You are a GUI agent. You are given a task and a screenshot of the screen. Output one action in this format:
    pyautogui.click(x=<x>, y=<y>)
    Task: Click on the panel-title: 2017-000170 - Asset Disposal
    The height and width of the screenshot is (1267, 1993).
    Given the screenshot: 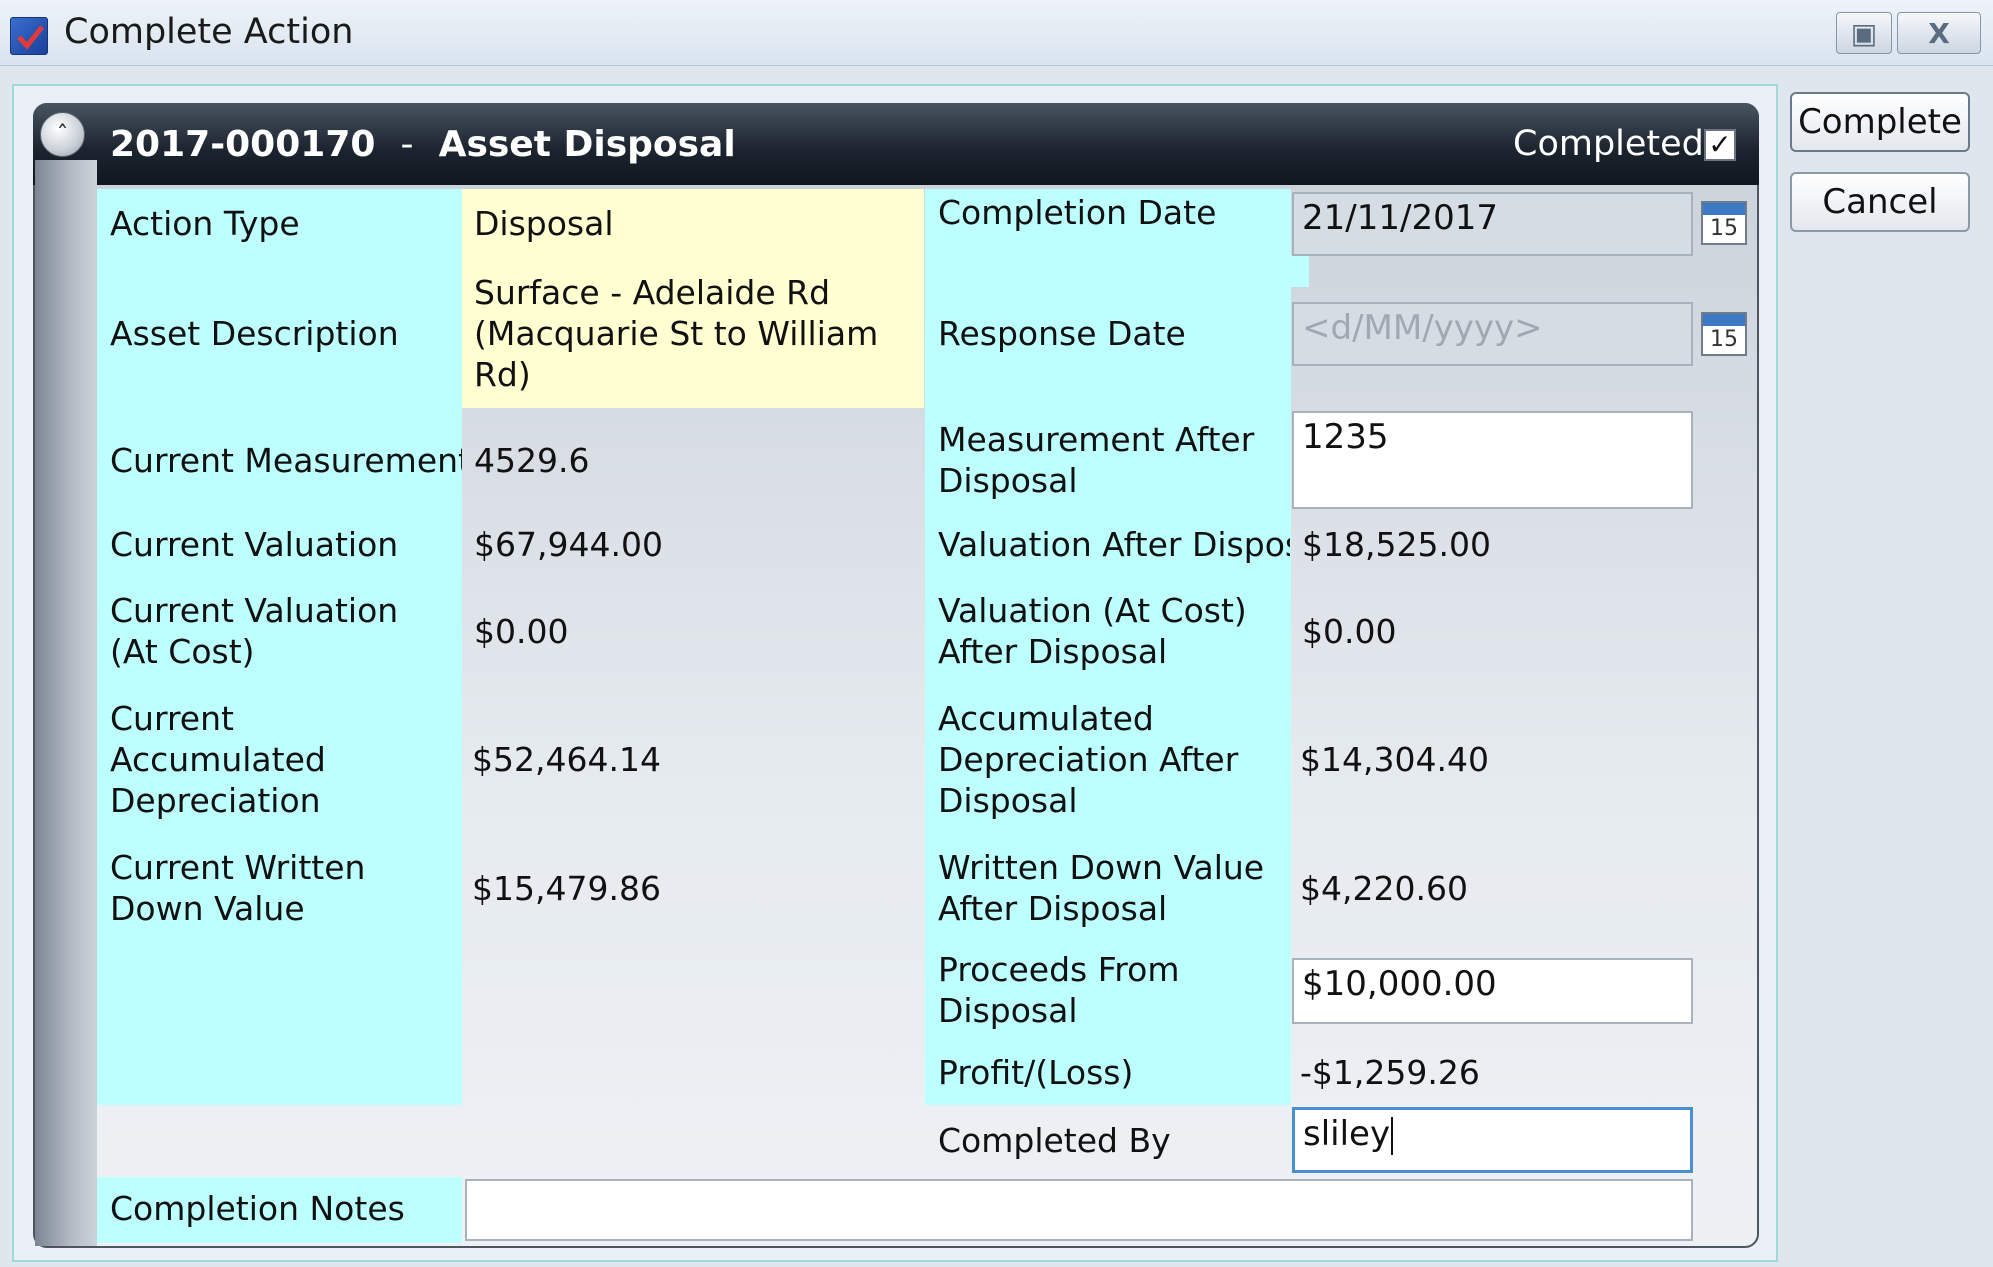 What is the action you would take?
    pyautogui.click(x=423, y=144)
    